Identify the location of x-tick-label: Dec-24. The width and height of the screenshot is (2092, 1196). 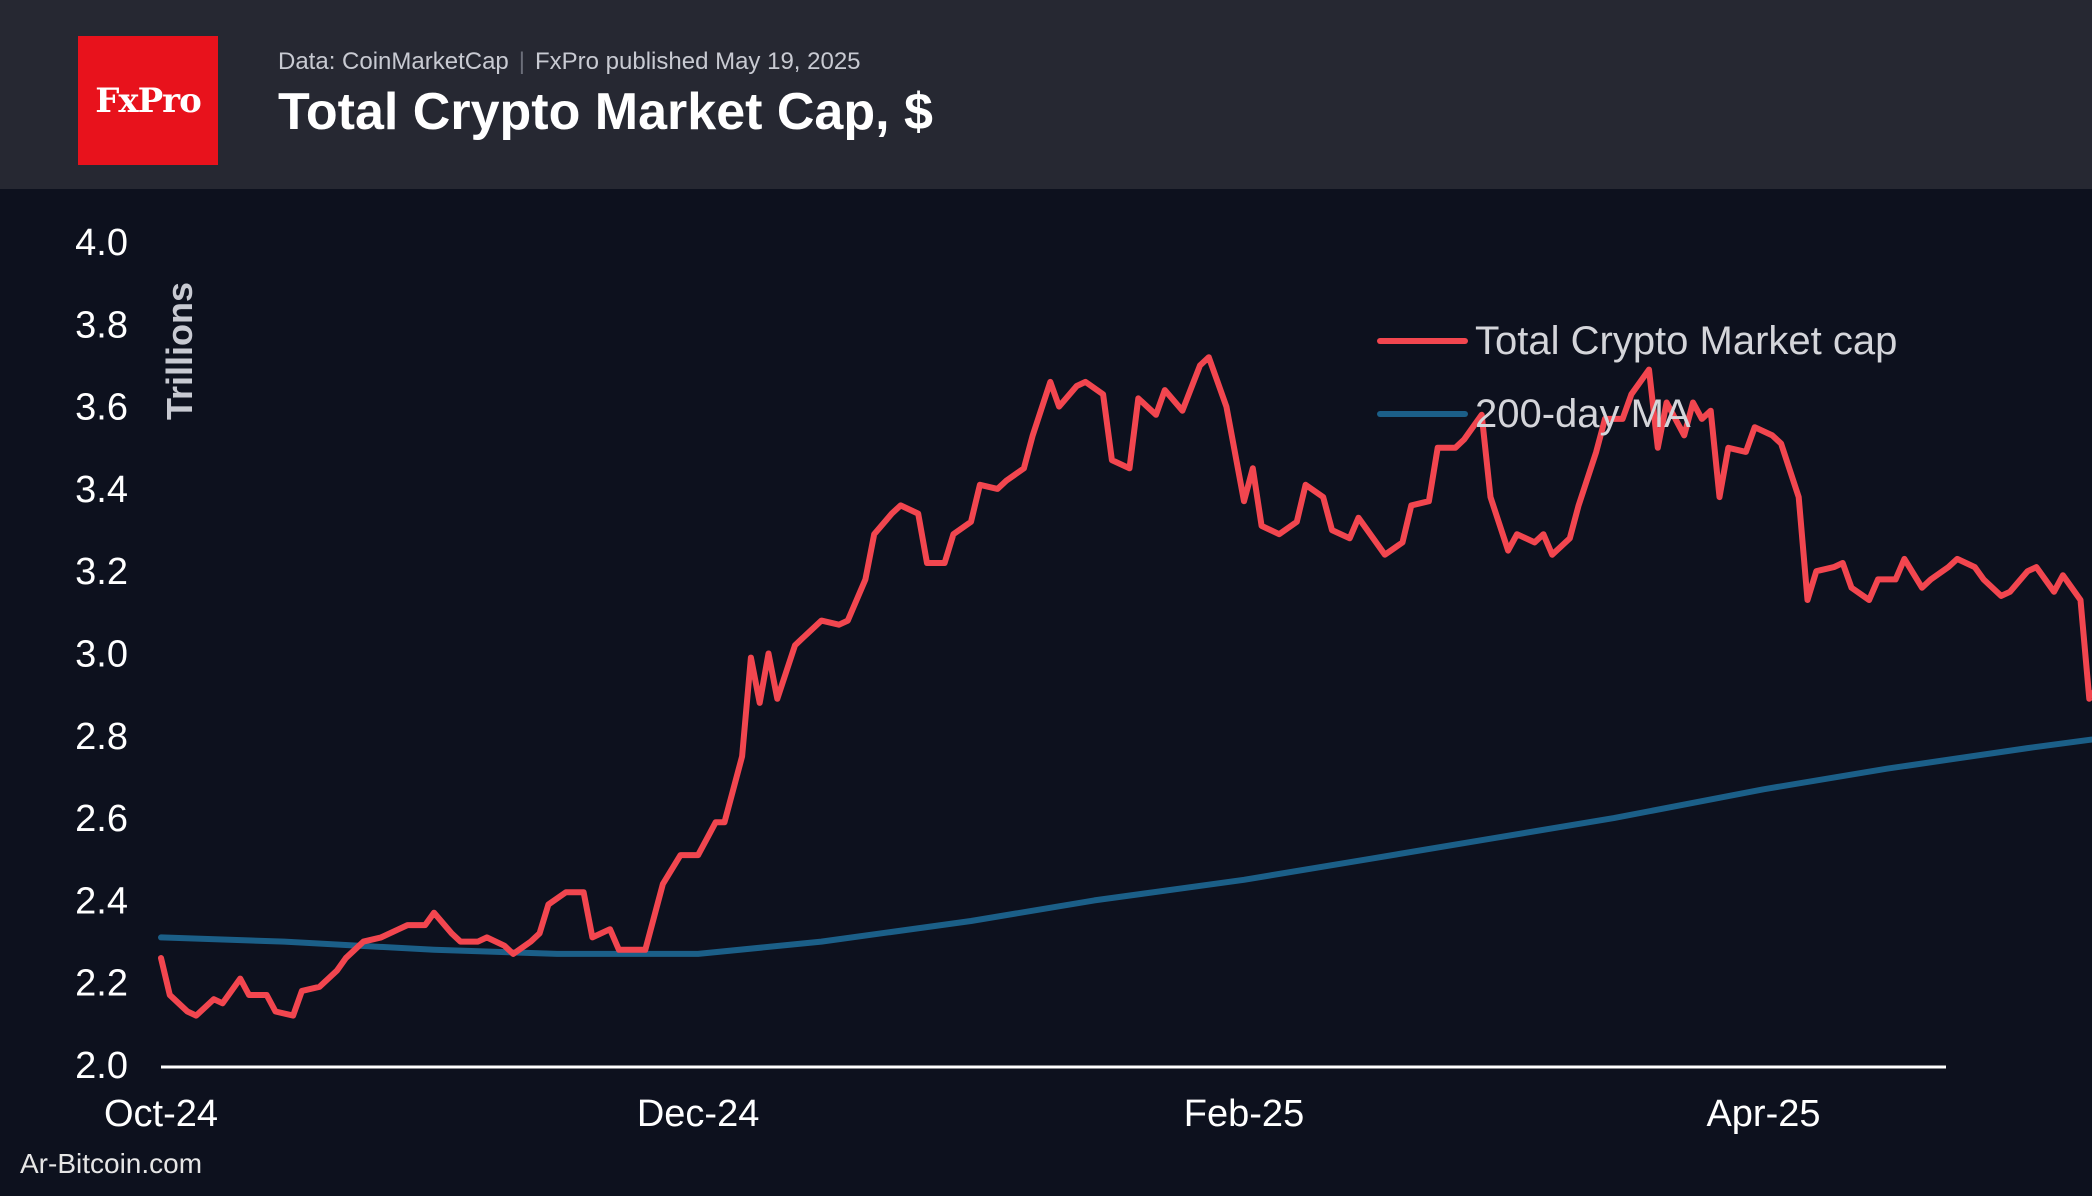
(698, 1114).